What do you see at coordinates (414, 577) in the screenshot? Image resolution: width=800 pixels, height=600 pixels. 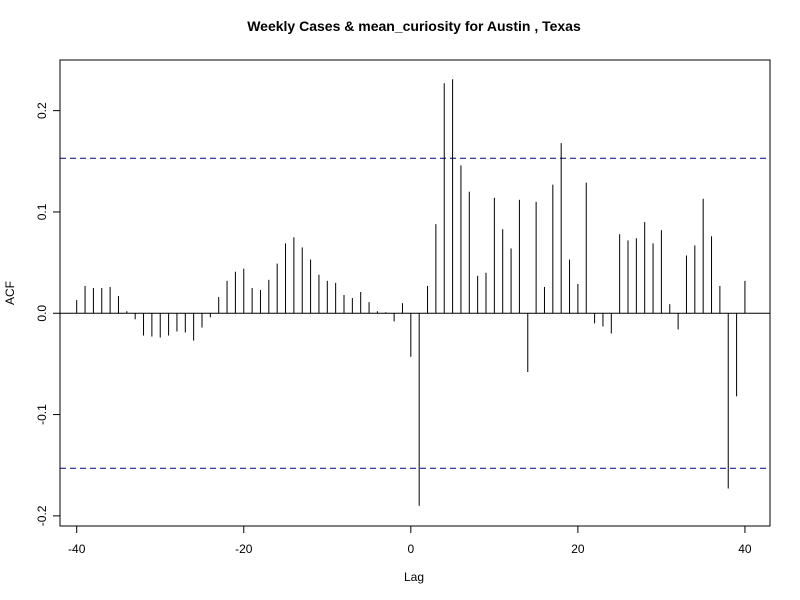 I see `x-axis-label: Lag` at bounding box center [414, 577].